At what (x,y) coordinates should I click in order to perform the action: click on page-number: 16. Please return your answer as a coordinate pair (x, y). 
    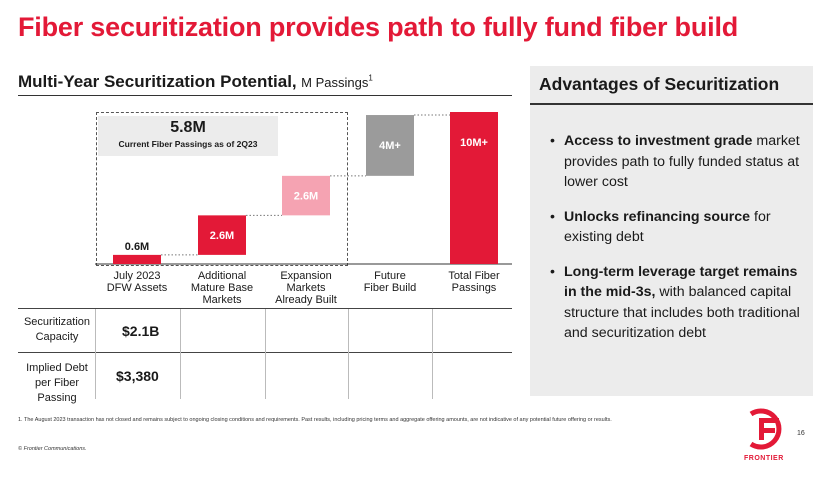
    Looking at the image, I should click on (801, 433).